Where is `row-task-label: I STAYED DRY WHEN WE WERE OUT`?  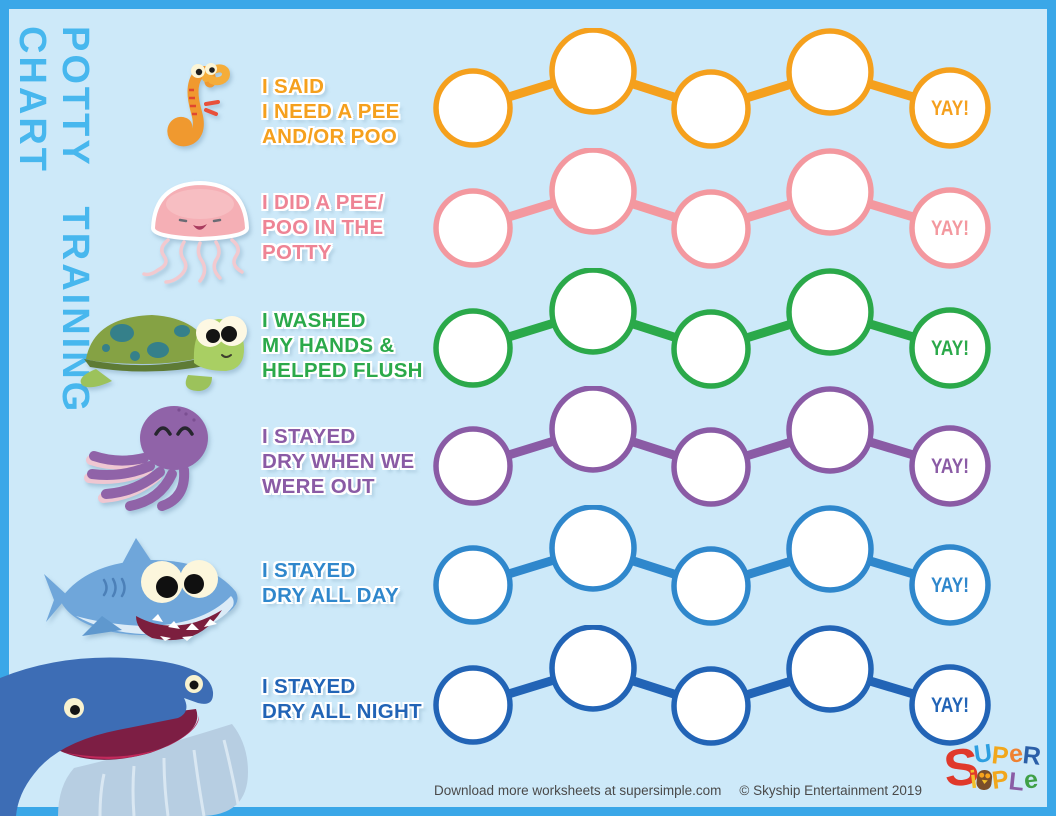
row-task-label: I STAYED DRY WHEN WE WERE OUT is located at coordinates (349, 461).